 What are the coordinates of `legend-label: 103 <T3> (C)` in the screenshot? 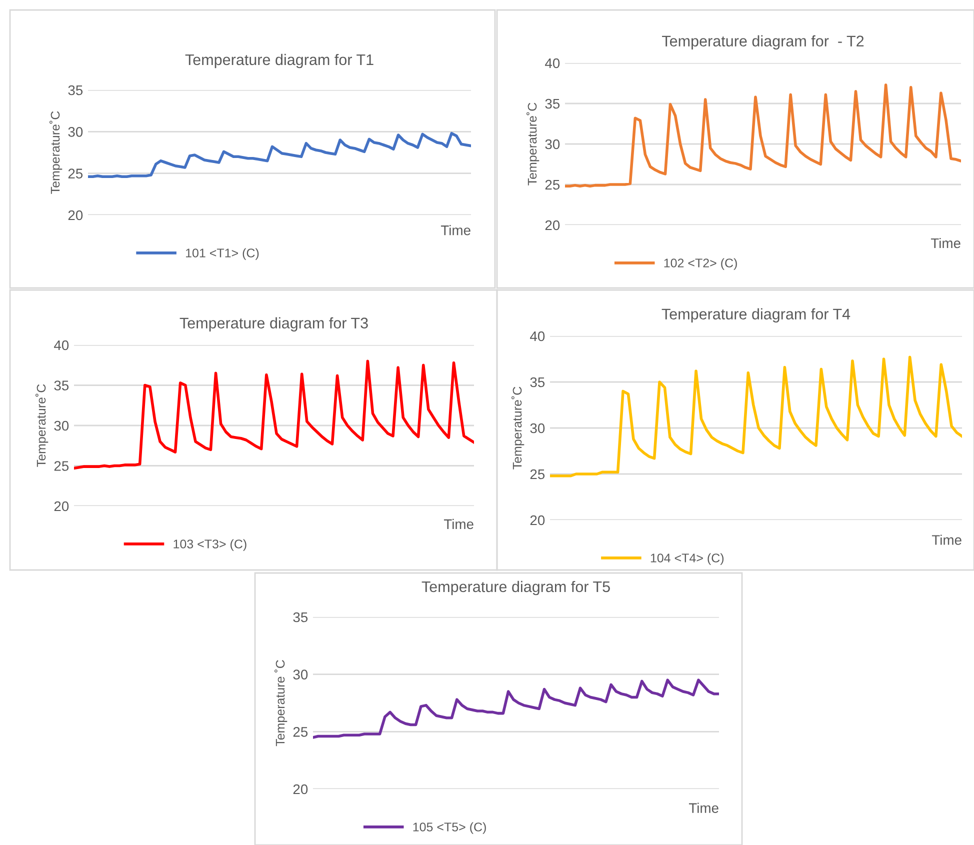 It's located at (210, 545).